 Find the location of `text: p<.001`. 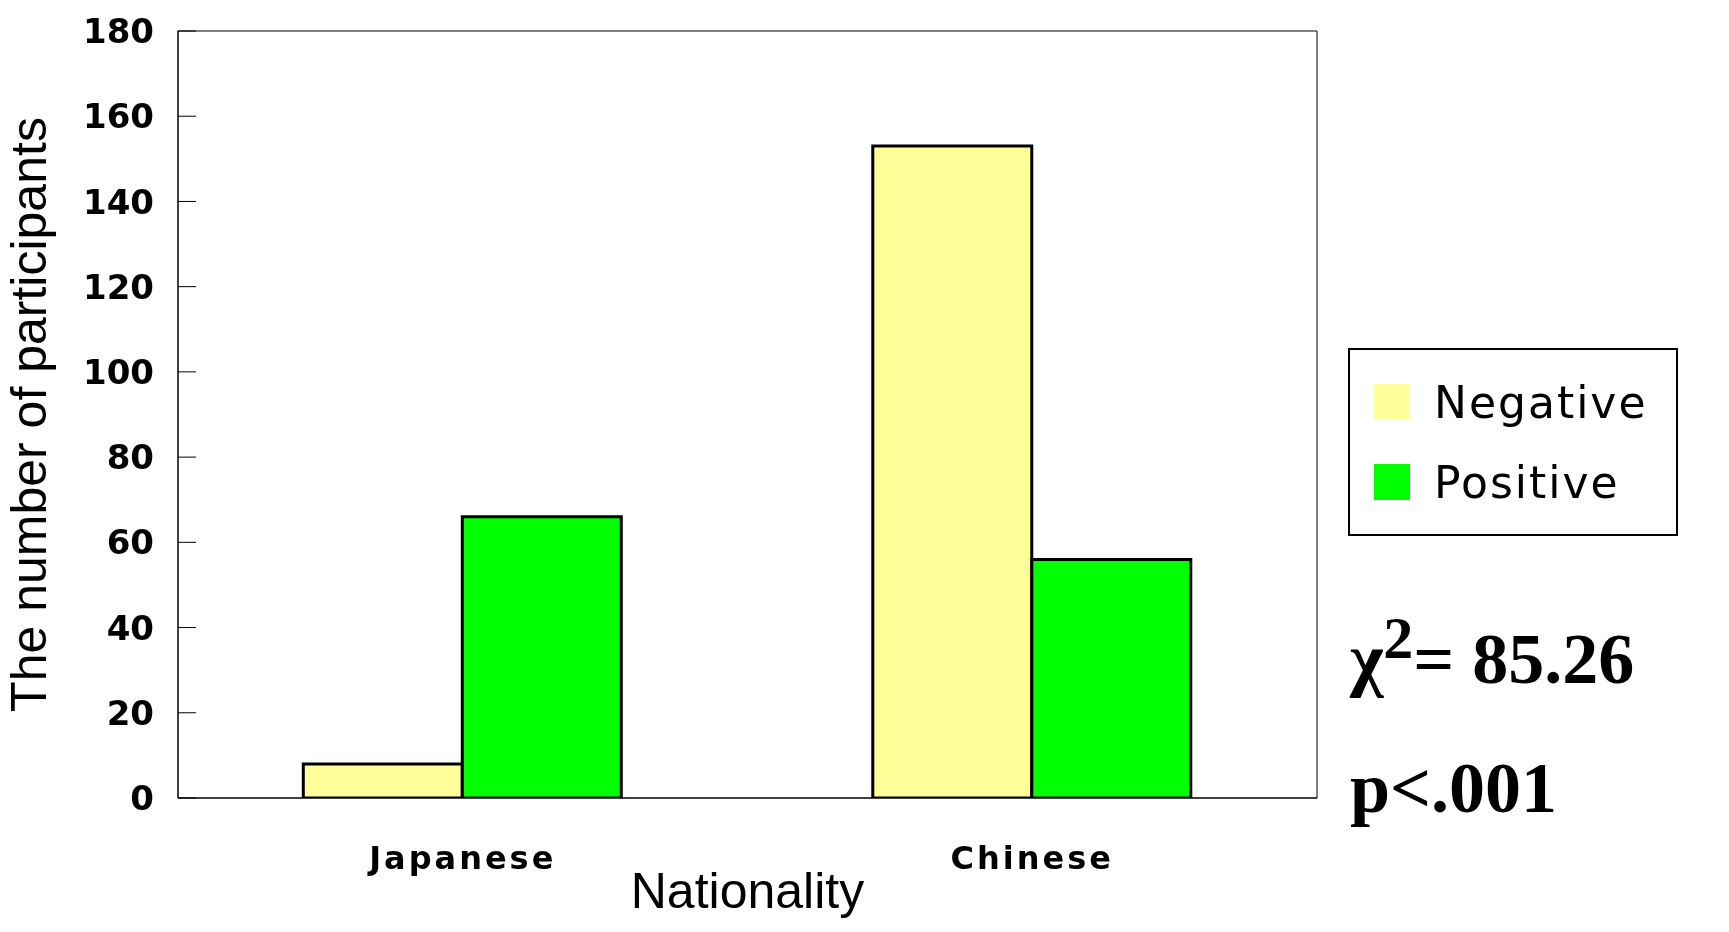

text: p<.001 is located at coordinates (1454, 788).